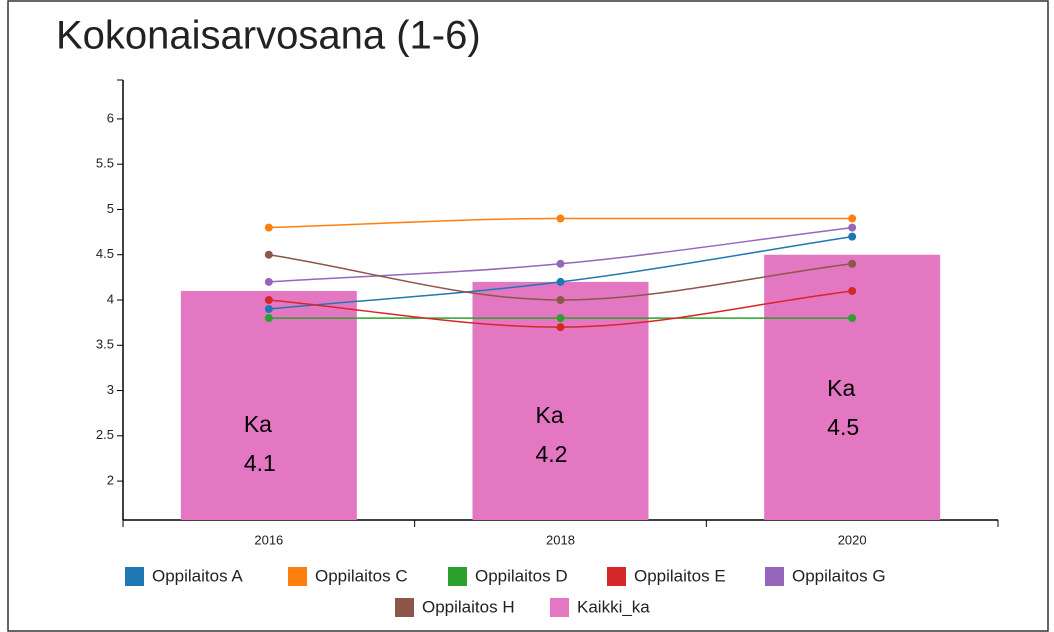 This screenshot has height=632, width=1054. Describe the element at coordinates (110, 117) in the screenshot. I see `y-tick-label: 6` at that location.